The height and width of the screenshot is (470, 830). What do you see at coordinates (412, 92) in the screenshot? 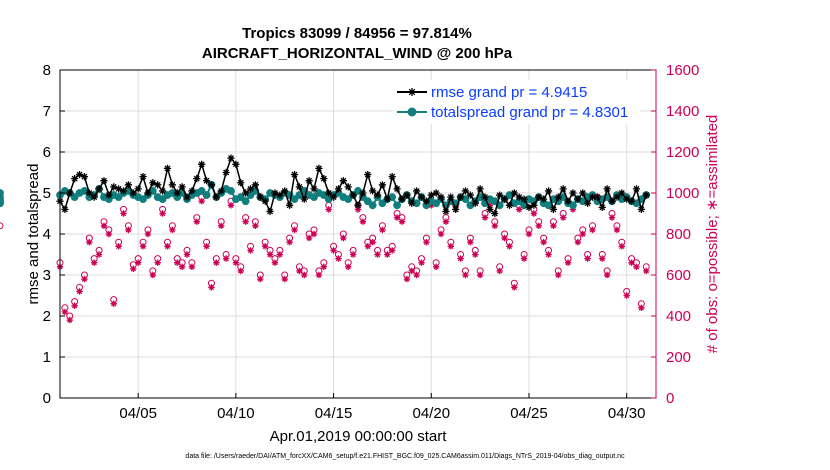
I see `legend-star-rmse` at bounding box center [412, 92].